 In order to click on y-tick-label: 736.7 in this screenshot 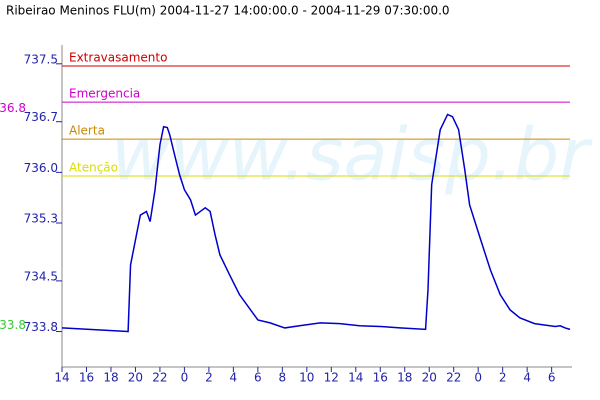, I will do `click(41, 117)`.